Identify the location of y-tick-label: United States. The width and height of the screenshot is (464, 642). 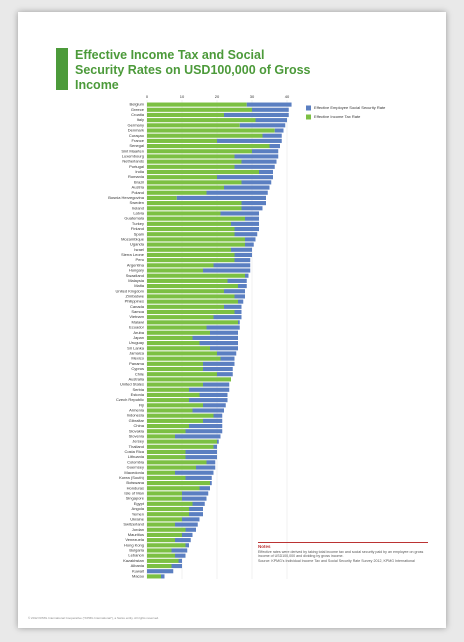
(132, 384).